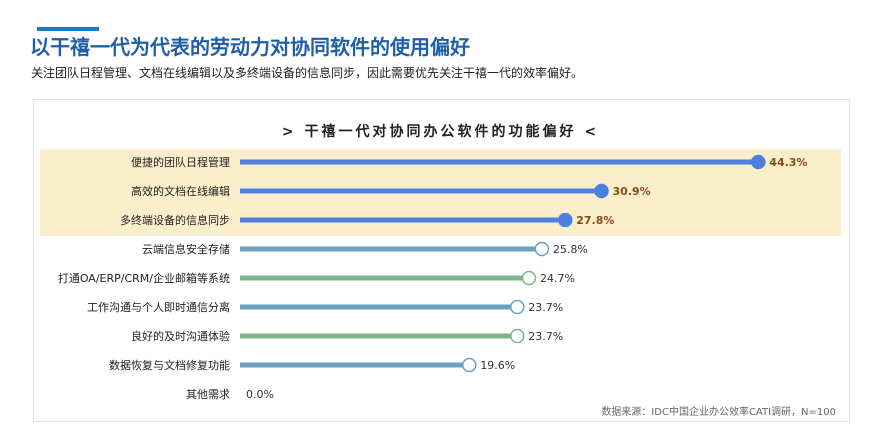  I want to click on category-label: 云端信息安全存储, so click(186, 249).